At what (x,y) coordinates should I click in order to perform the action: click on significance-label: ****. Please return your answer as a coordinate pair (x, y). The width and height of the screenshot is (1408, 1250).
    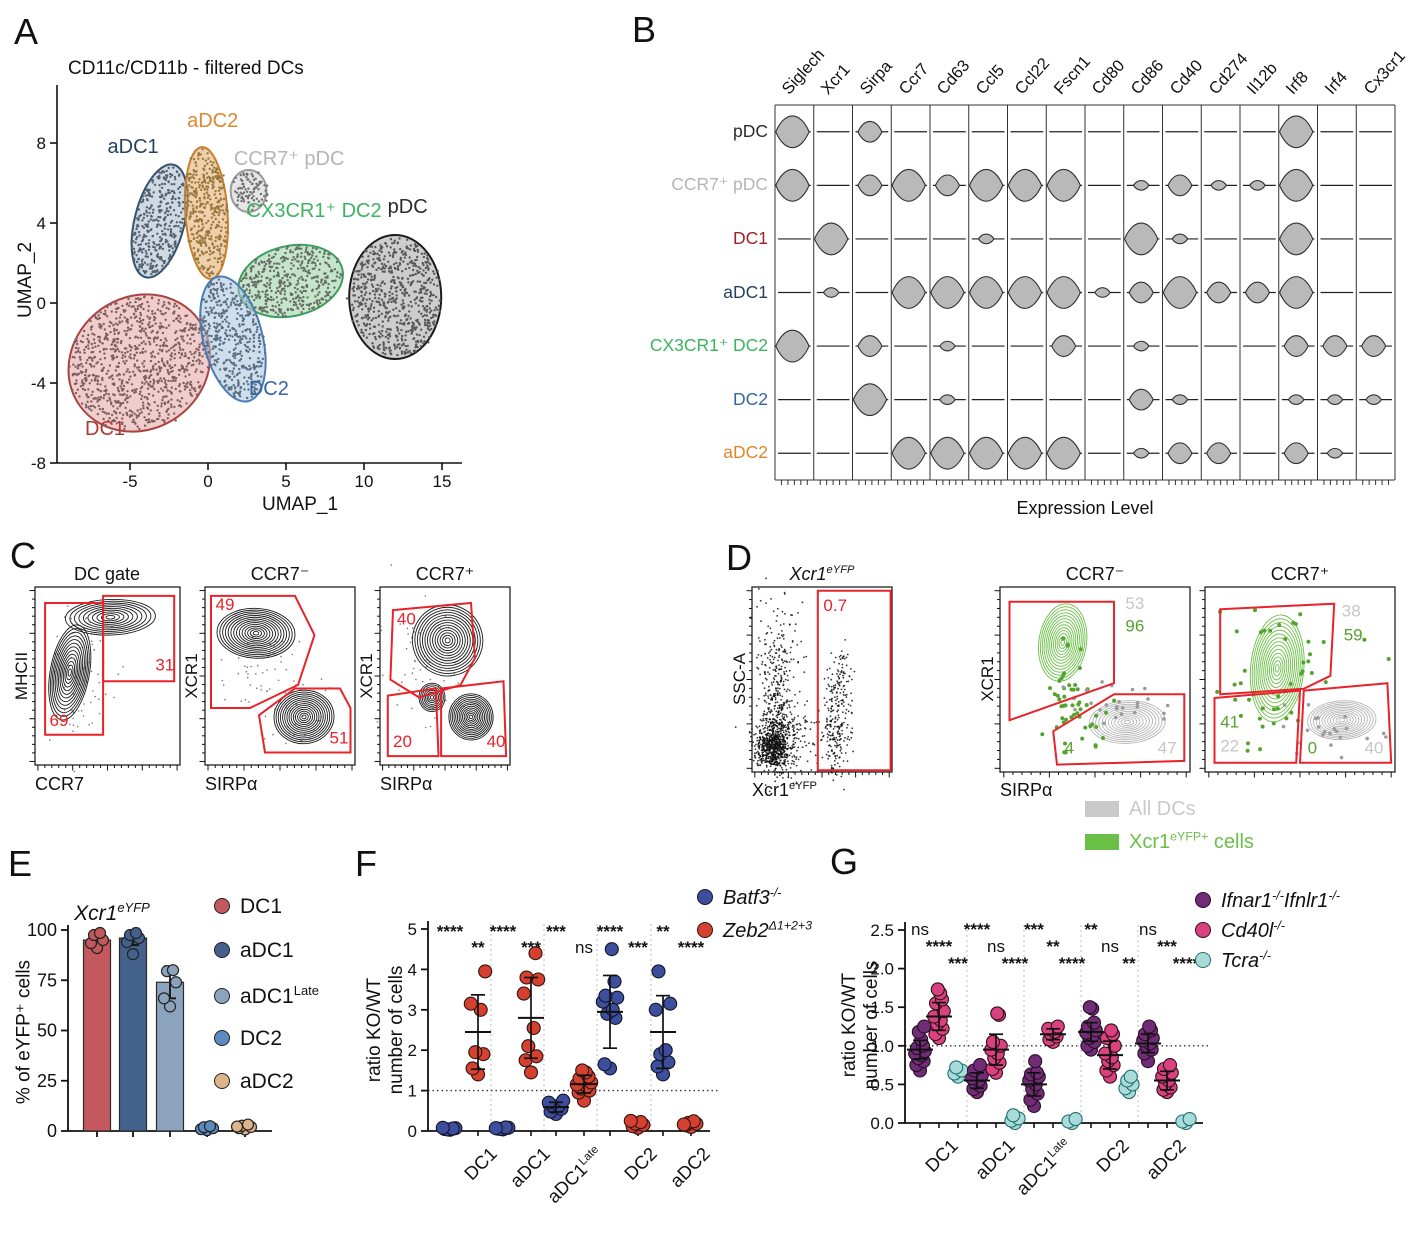
    Looking at the image, I should click on (1015, 963).